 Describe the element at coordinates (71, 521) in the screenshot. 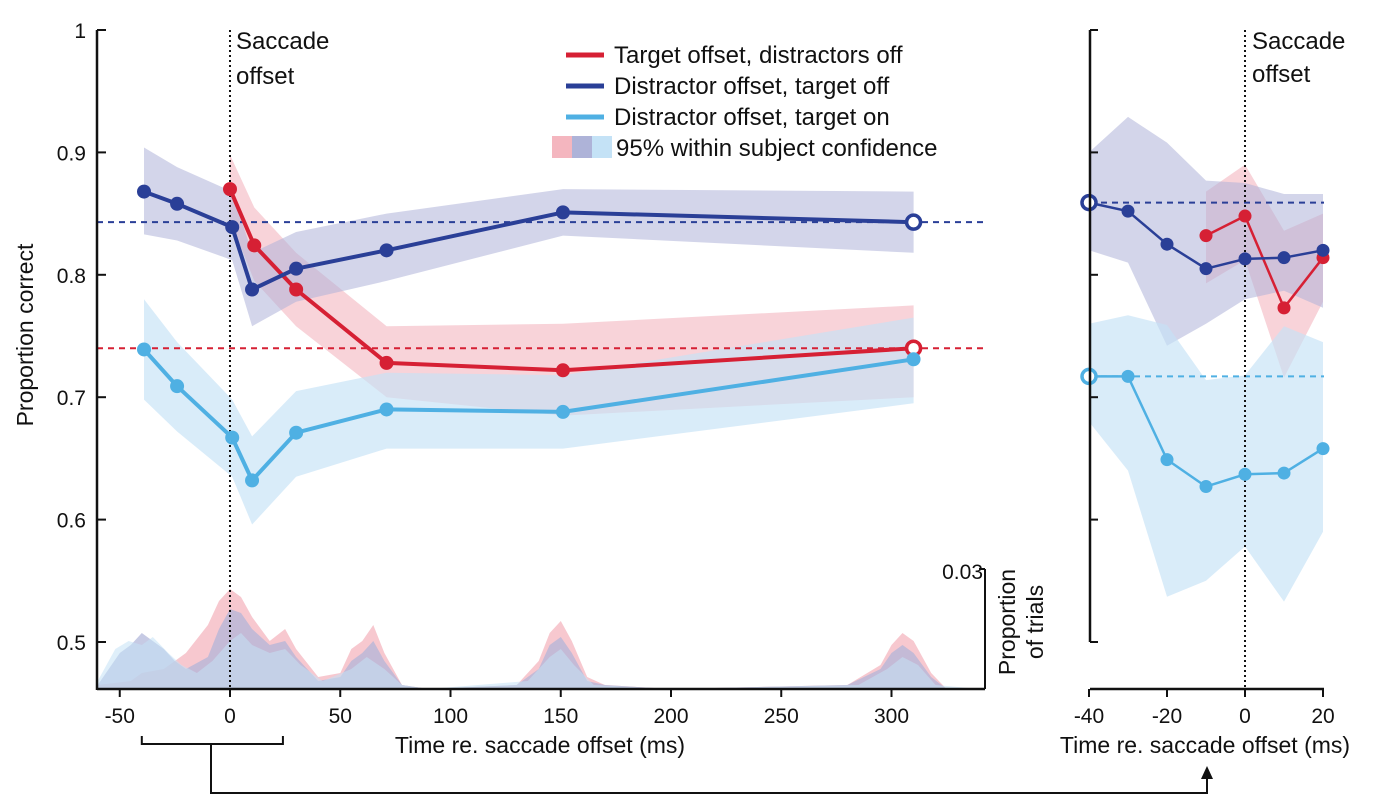

I see `y-tick-label: 0.6` at that location.